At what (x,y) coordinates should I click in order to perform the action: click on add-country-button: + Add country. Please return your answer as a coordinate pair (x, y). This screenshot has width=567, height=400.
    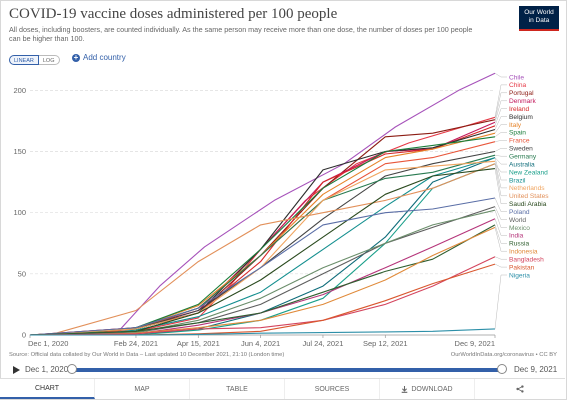
    Looking at the image, I should click on (99, 57).